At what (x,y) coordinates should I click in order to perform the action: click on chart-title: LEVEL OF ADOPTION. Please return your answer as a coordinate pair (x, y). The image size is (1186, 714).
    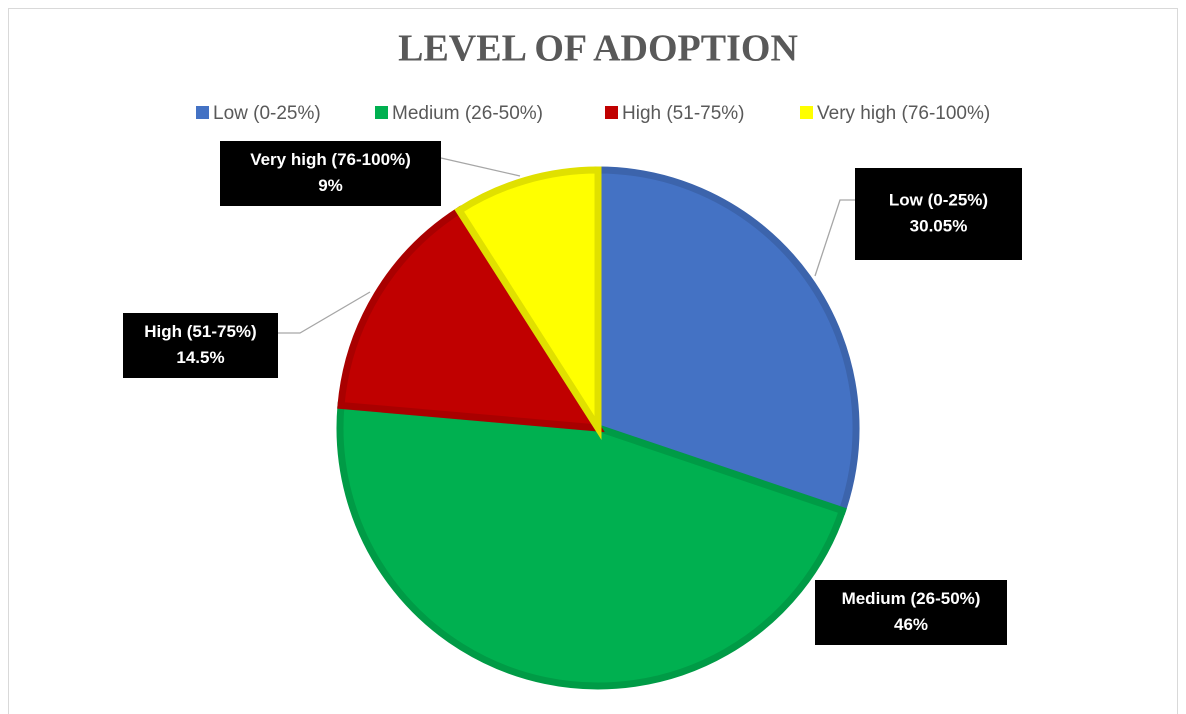
    Looking at the image, I should click on (598, 49).